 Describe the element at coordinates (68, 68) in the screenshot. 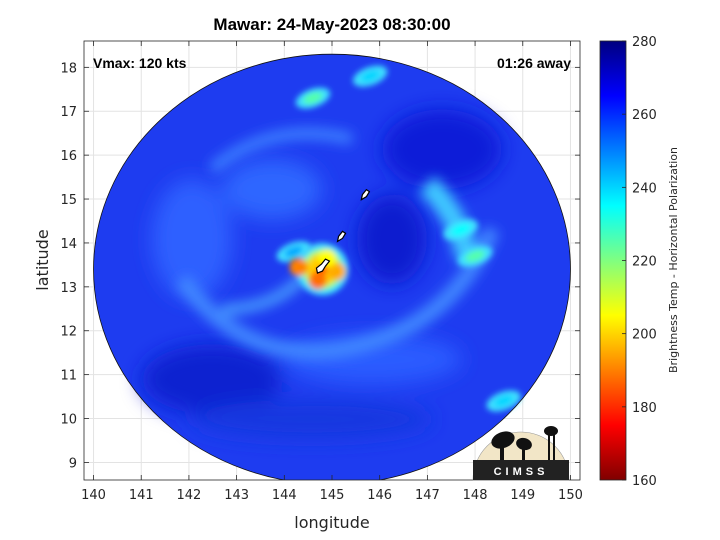

I see `y-tick-label: 18` at that location.